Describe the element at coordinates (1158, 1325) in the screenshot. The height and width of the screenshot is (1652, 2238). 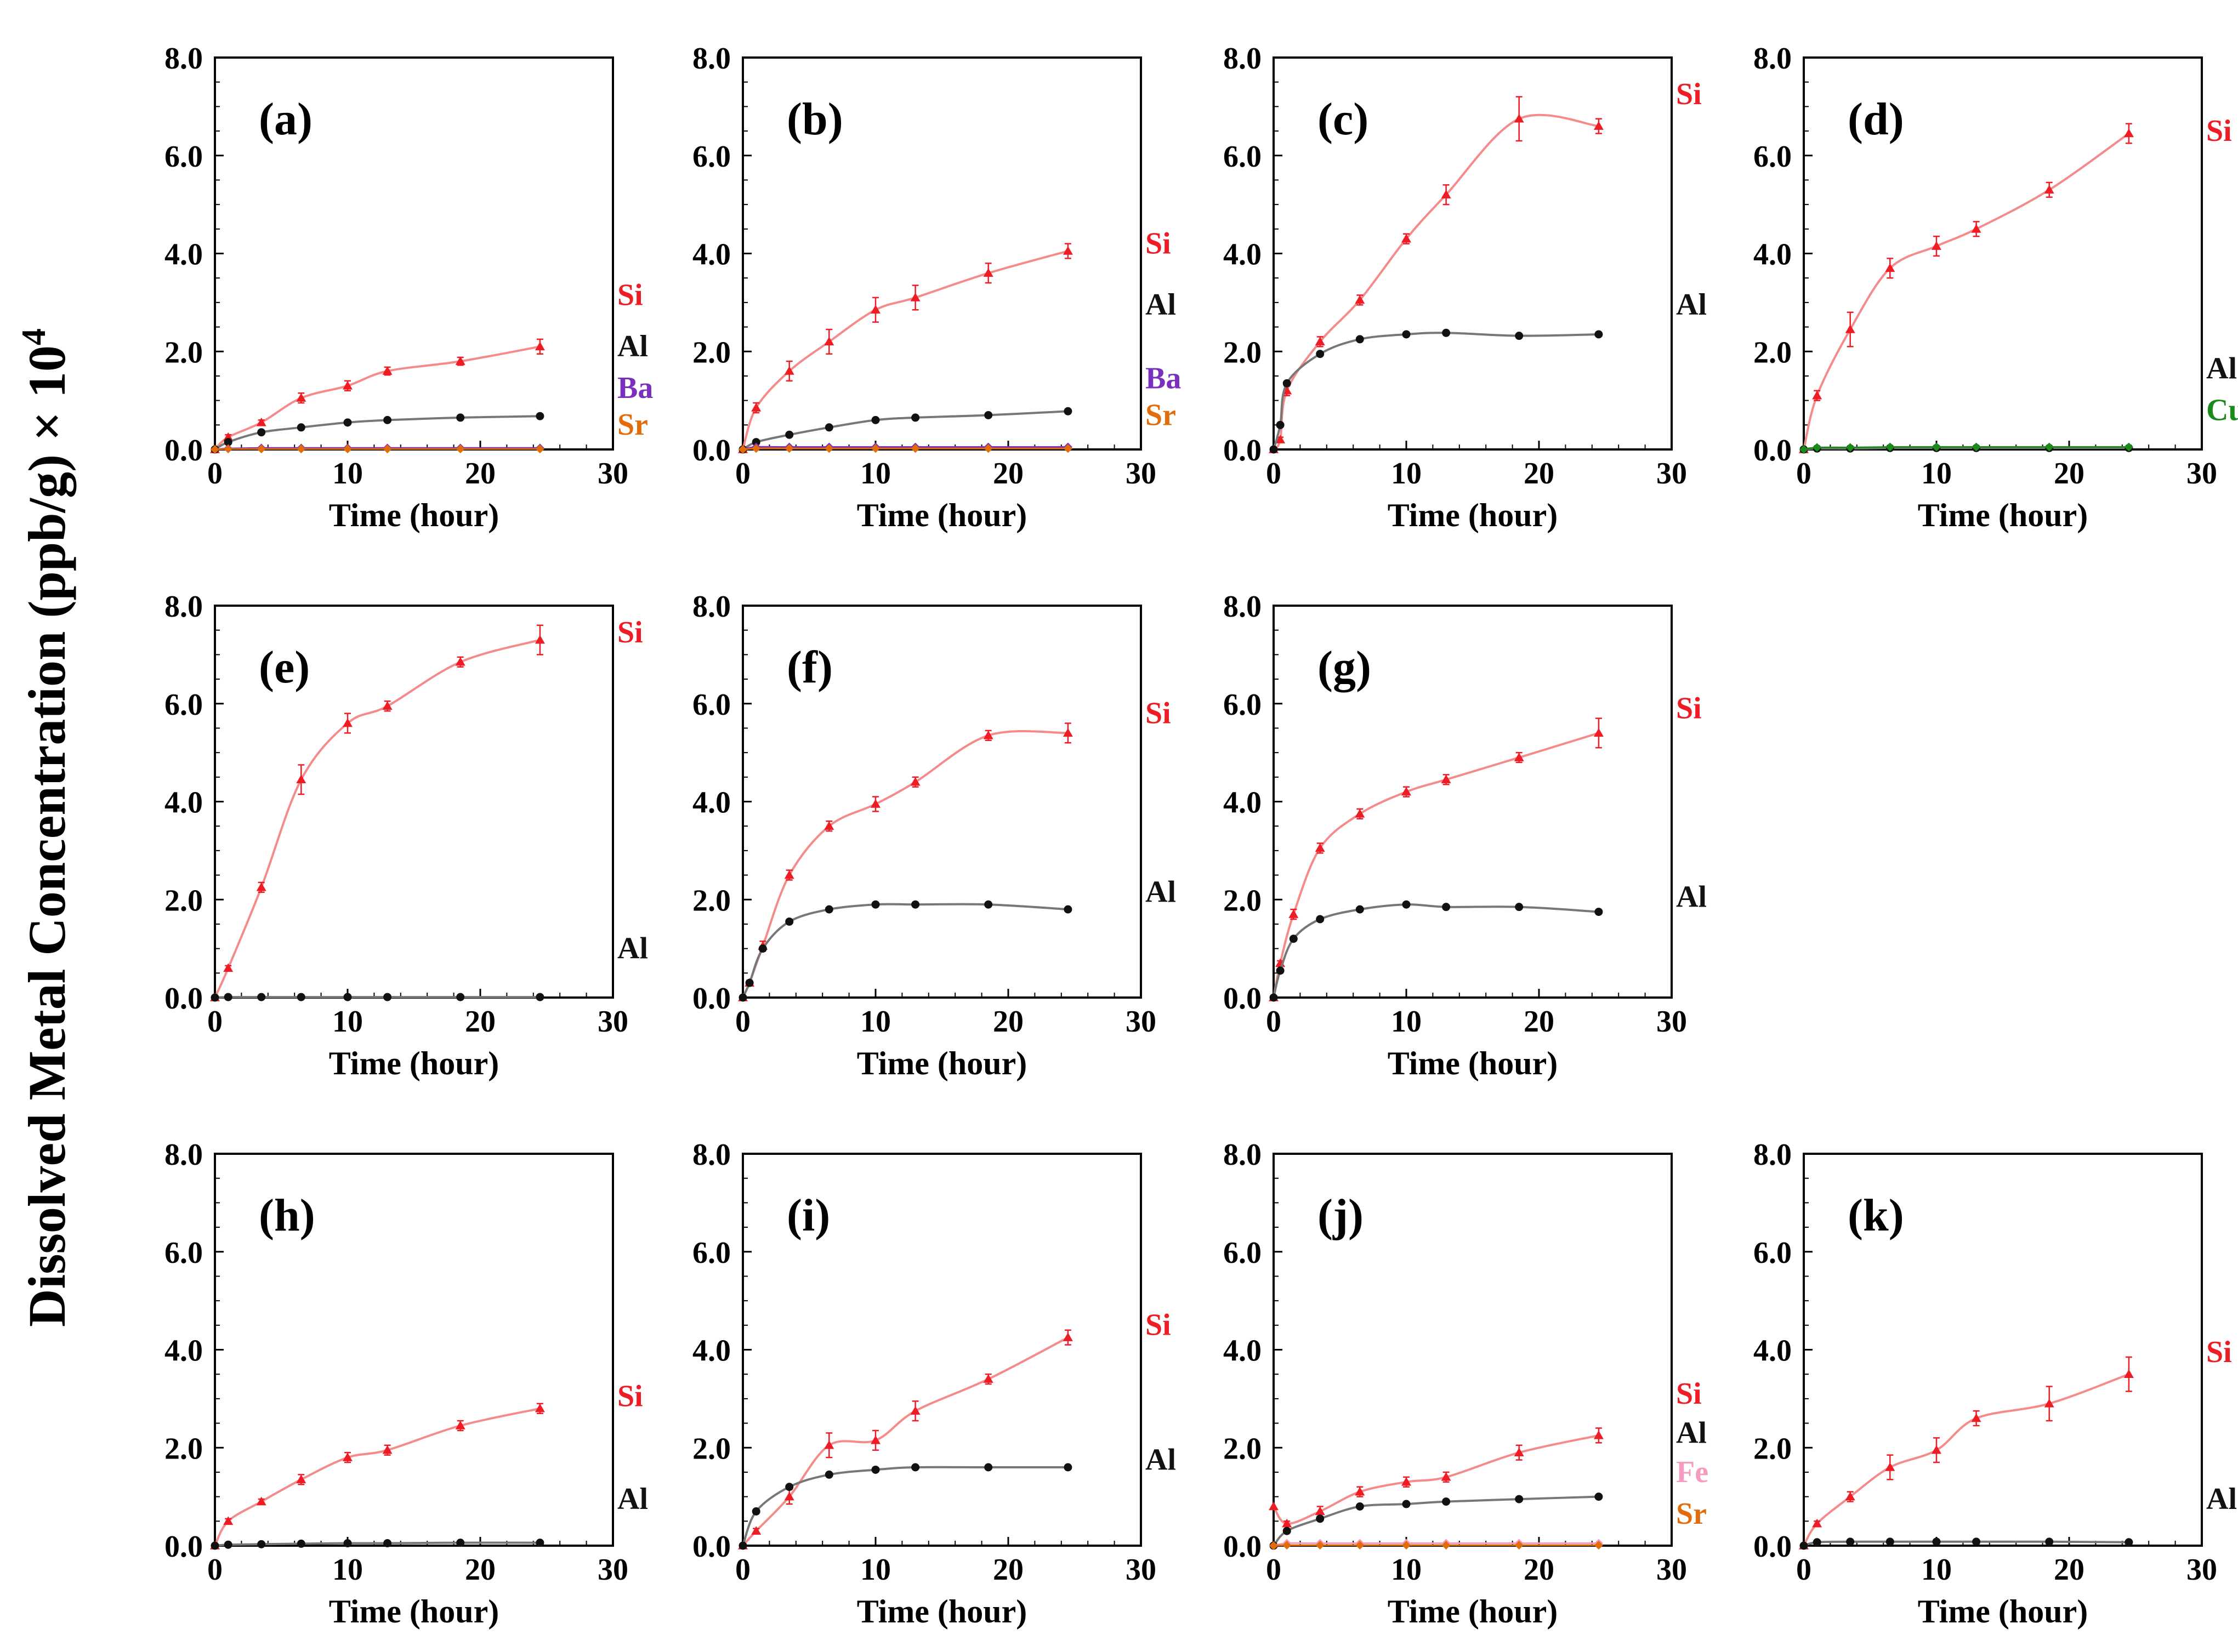
I see `legend-label-si: Si` at that location.